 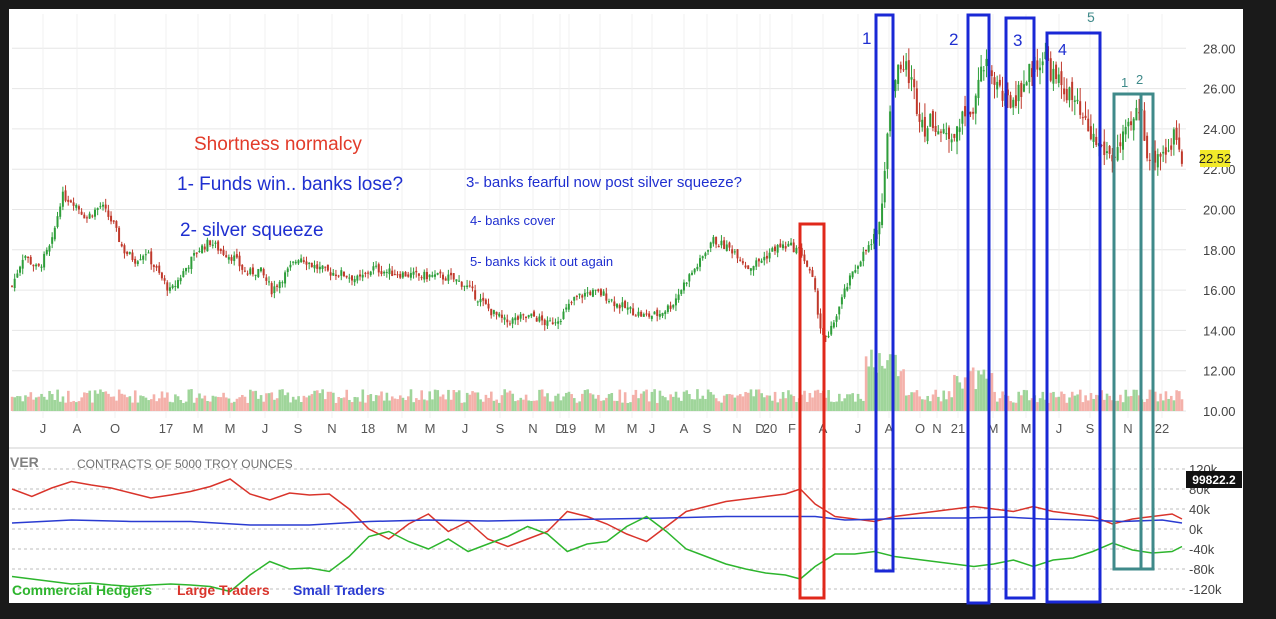 I want to click on red-highlight-box, so click(x=812, y=411).